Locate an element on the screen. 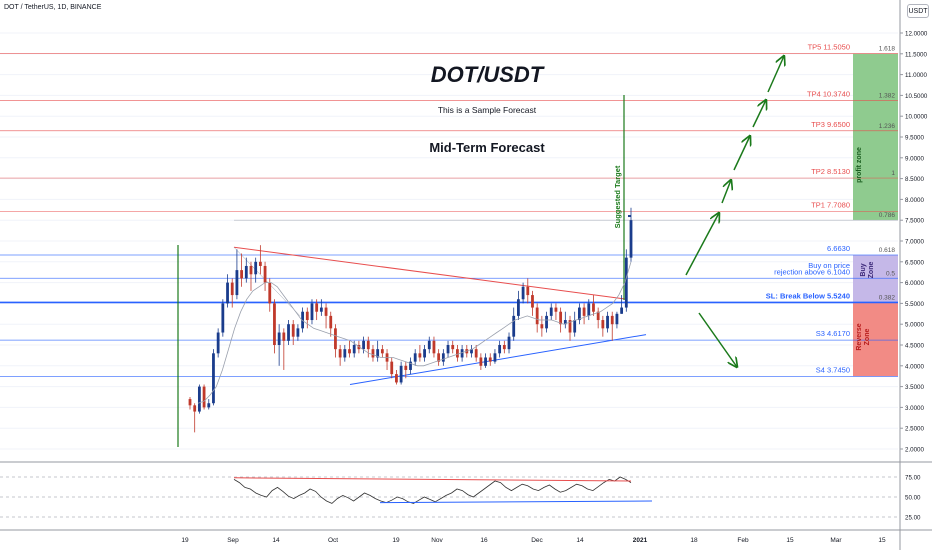 The image size is (932, 555). buy-zone-label: BuyZone is located at coordinates (867, 270).